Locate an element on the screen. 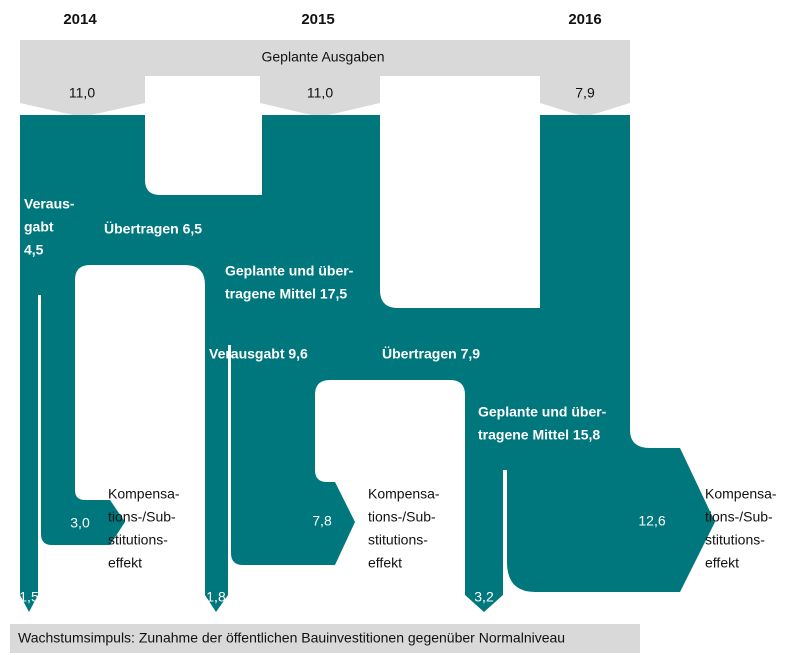 This screenshot has height=655, width=797. footer-band is located at coordinates (325, 638).